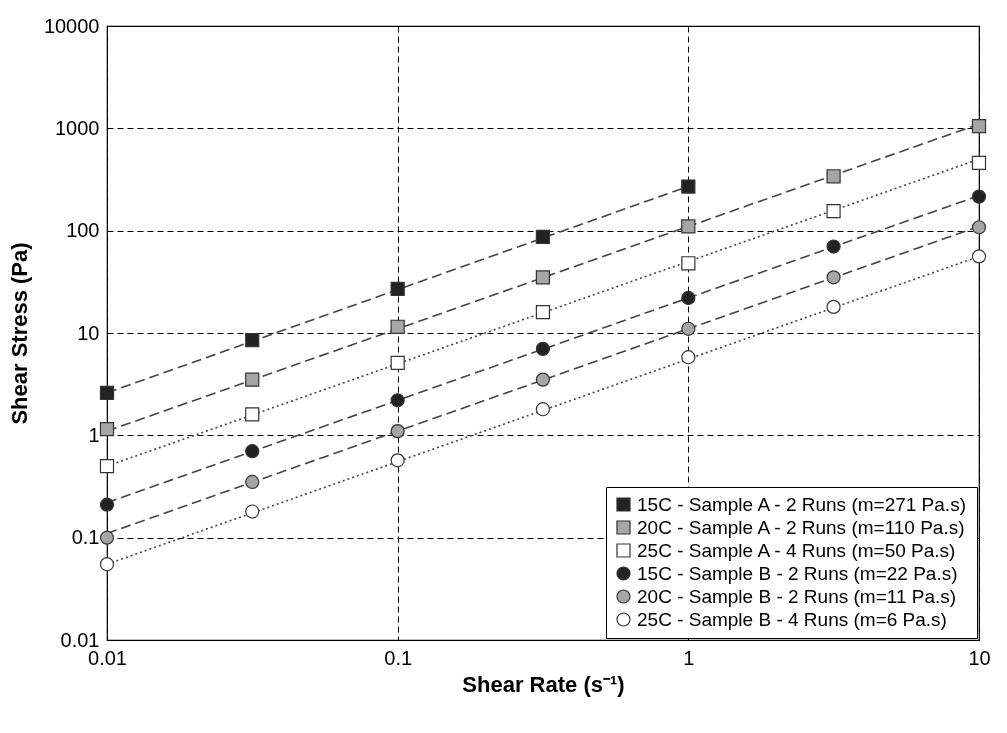 The width and height of the screenshot is (1007, 733). I want to click on legend-label: 20C - Sample A - 2 Runs (m=110 Pa.s), so click(801, 527).